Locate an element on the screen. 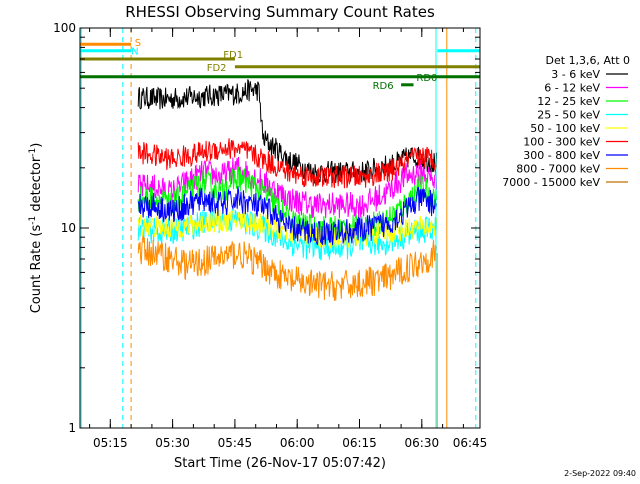 This screenshot has height=484, width=640. legend-label-0: 3 - 6 keV is located at coordinates (575, 74).